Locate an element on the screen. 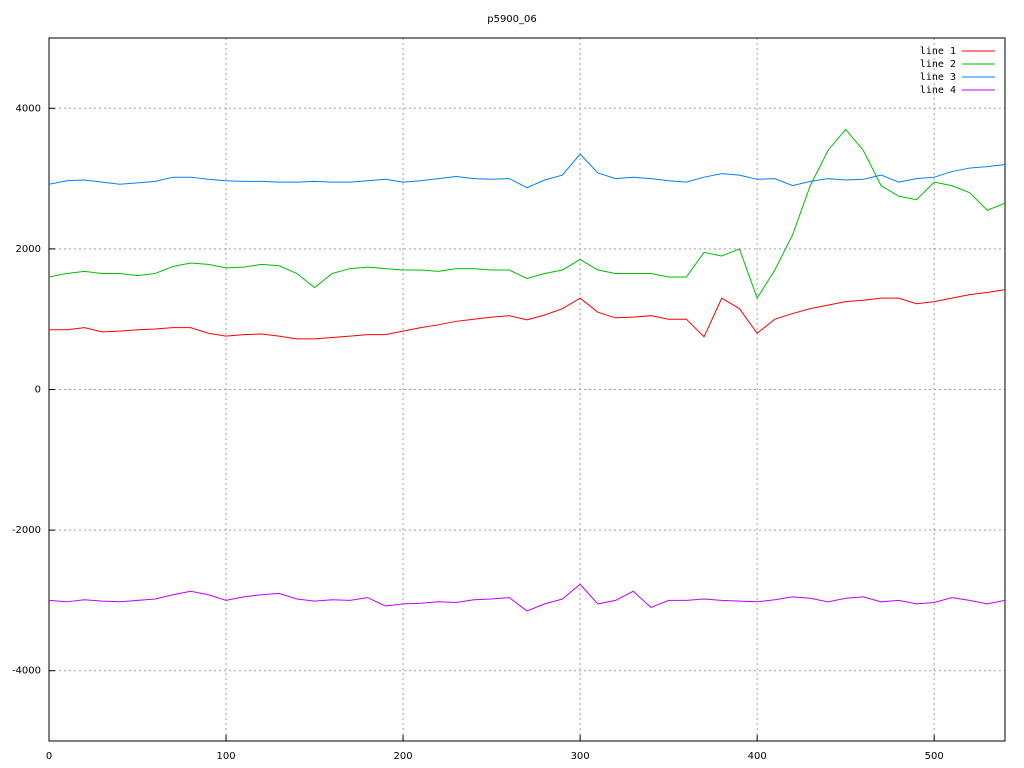 This screenshot has height=768, width=1024. legend: line 1 line 2 line 3 line 4 is located at coordinates (957, 71).